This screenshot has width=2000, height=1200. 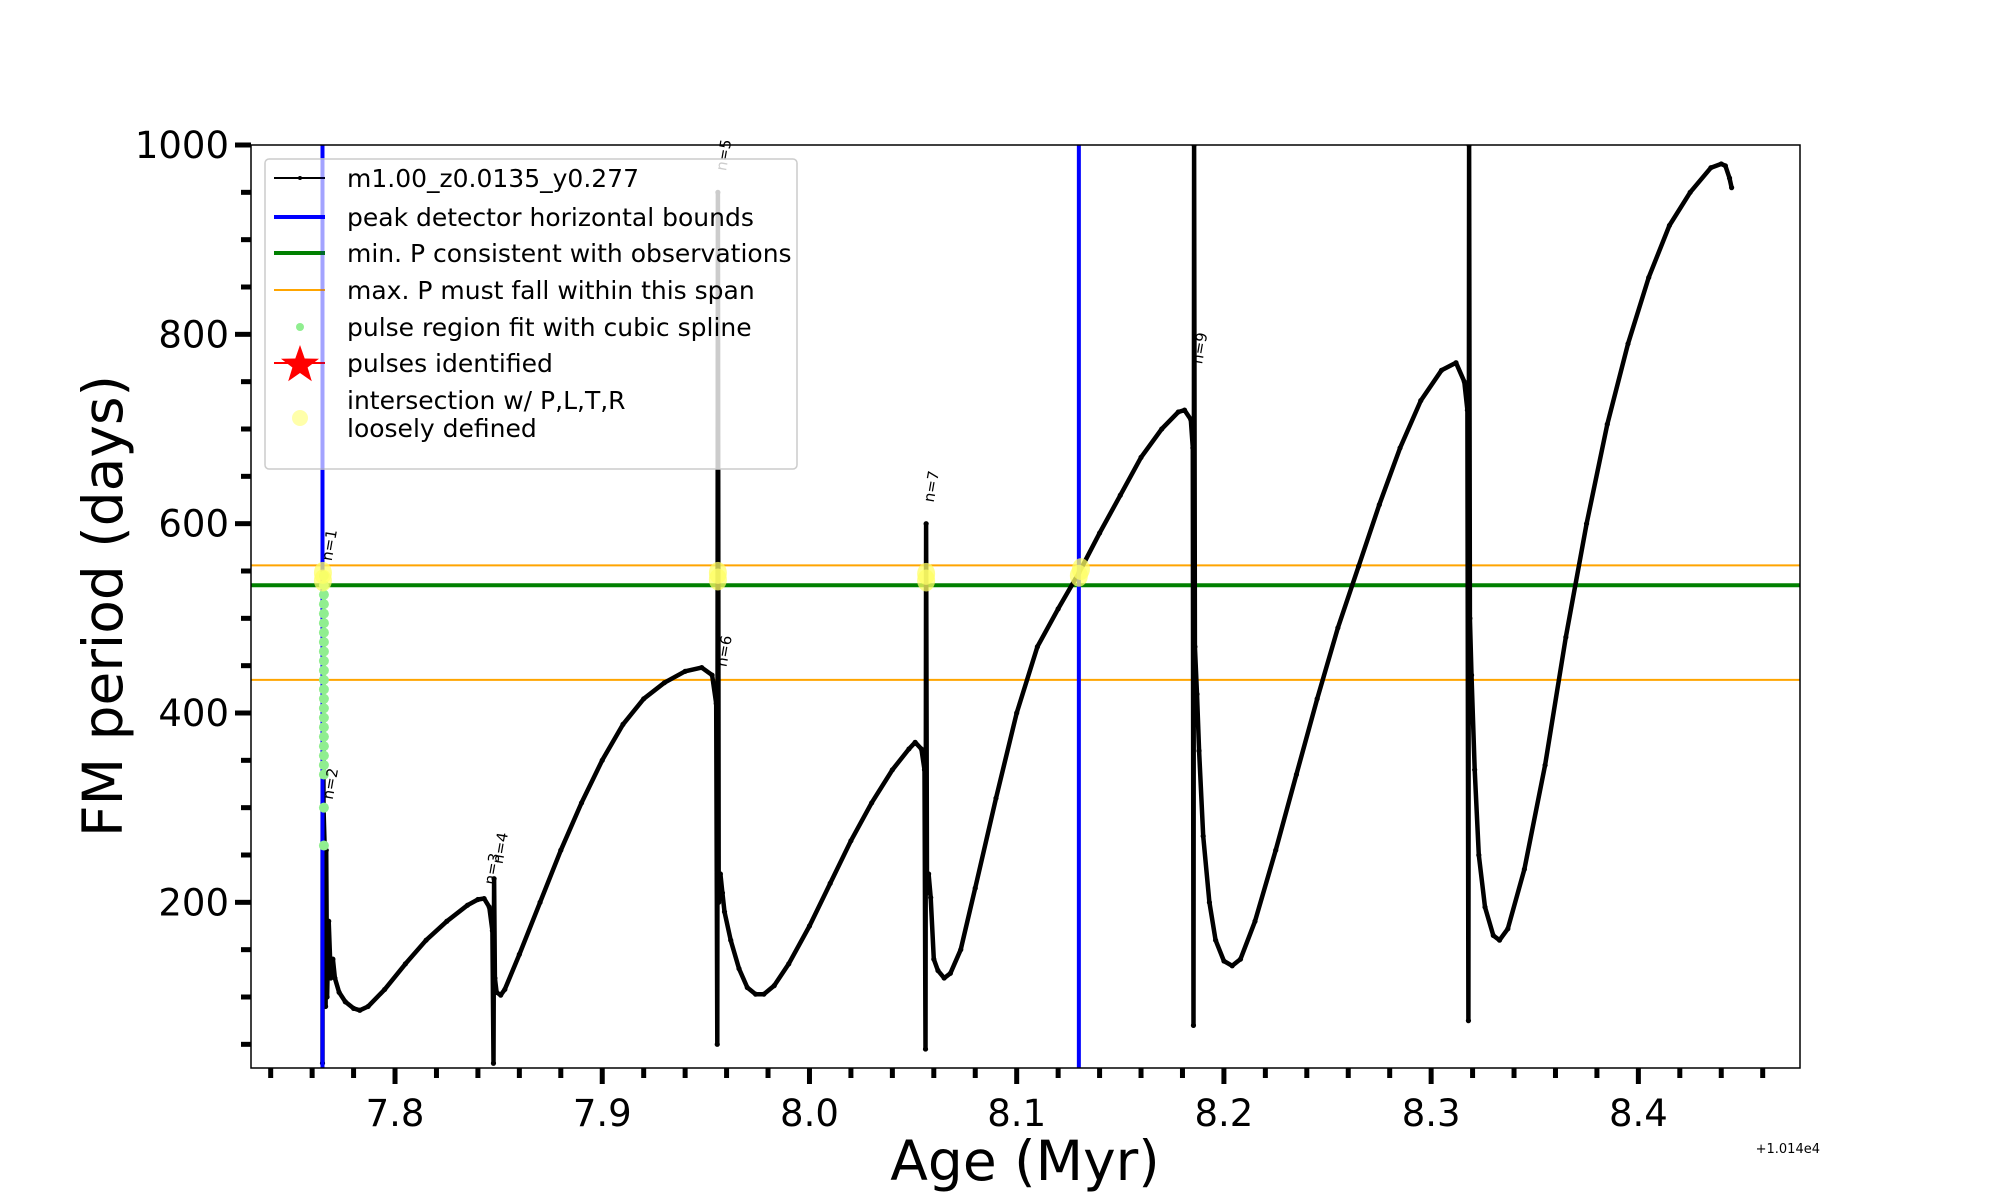 What do you see at coordinates (701, 575) in the screenshot?
I see `intersection-points` at bounding box center [701, 575].